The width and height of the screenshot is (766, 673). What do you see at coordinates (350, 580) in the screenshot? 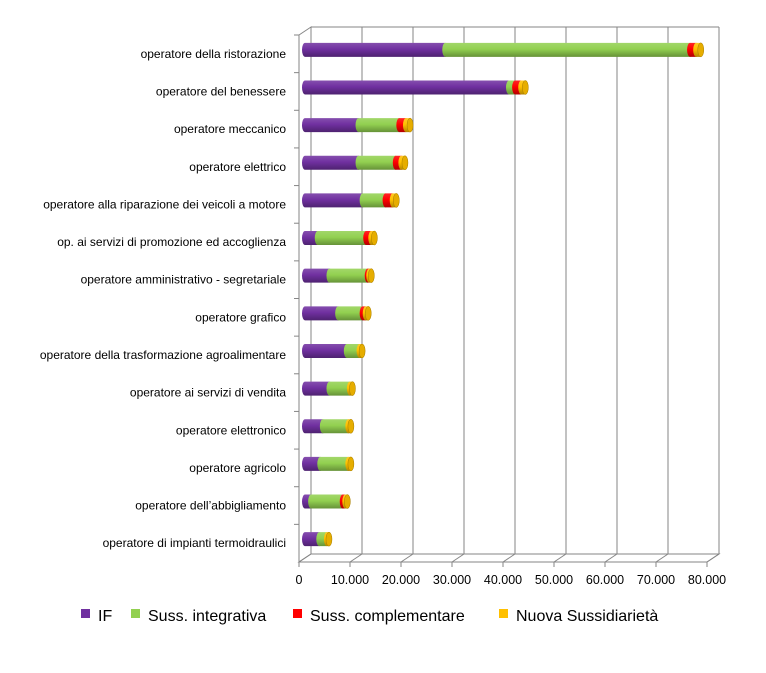
I see `x-tick-label: 10.000` at bounding box center [350, 580].